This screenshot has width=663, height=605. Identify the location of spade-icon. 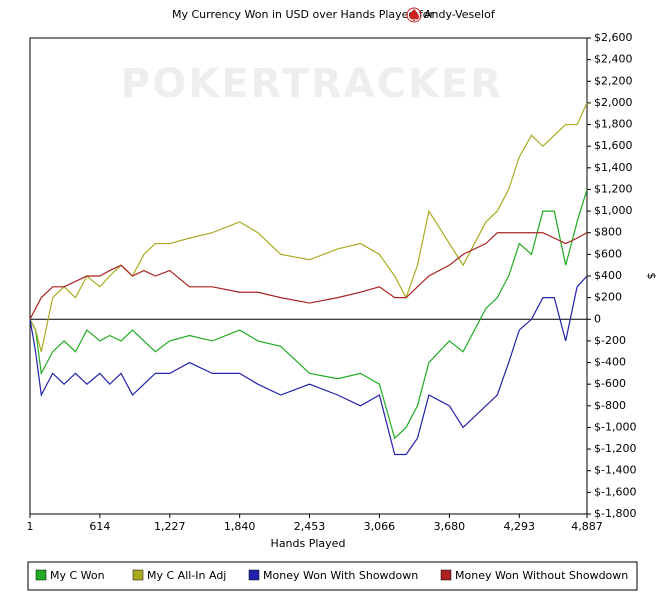
(414, 15).